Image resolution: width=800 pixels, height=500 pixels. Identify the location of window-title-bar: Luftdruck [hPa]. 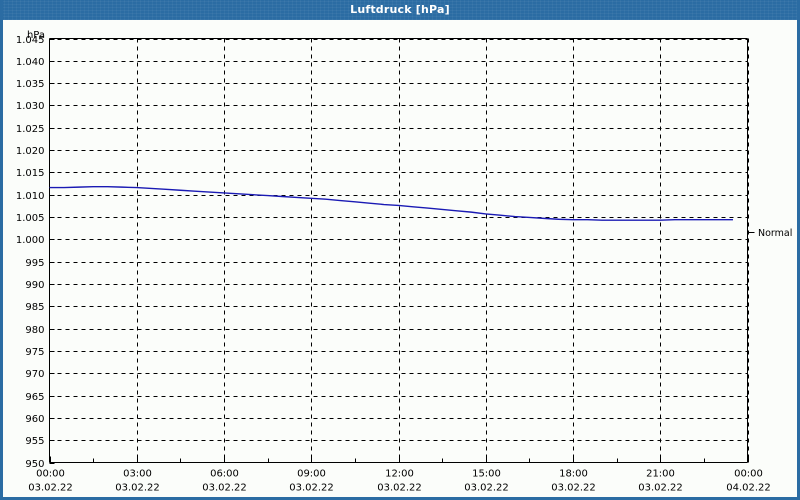
(400, 10).